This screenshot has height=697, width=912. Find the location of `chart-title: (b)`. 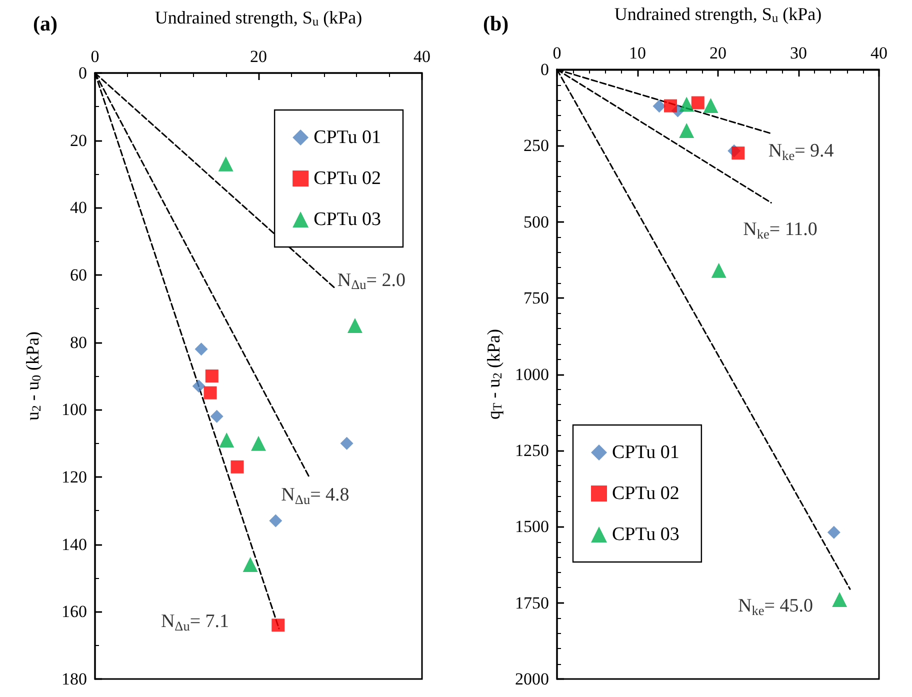

chart-title: (b) is located at coordinates (496, 24).